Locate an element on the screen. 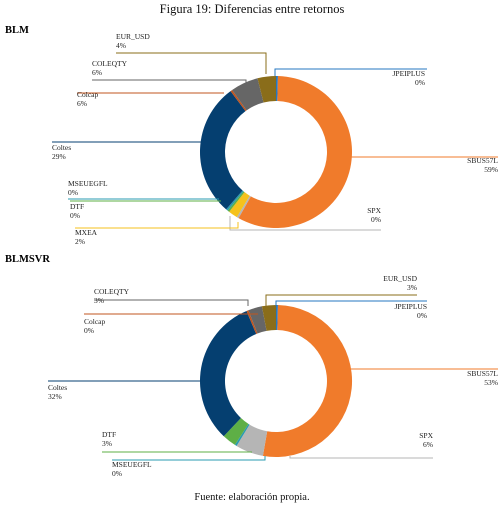  data-label-sbus57l: 53% is located at coordinates (491, 382).